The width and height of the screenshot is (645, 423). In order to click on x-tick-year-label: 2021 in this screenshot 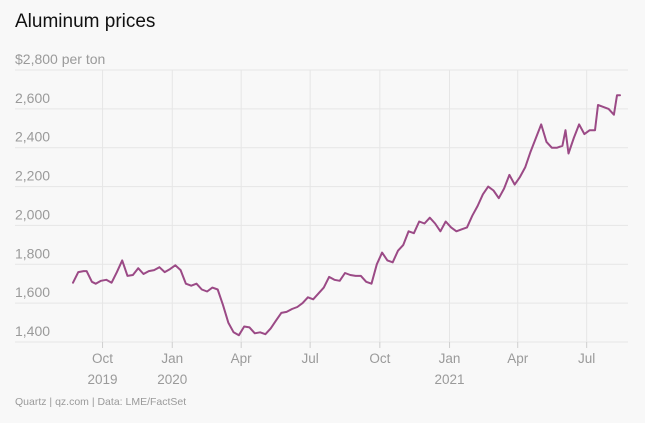, I will do `click(450, 379)`.